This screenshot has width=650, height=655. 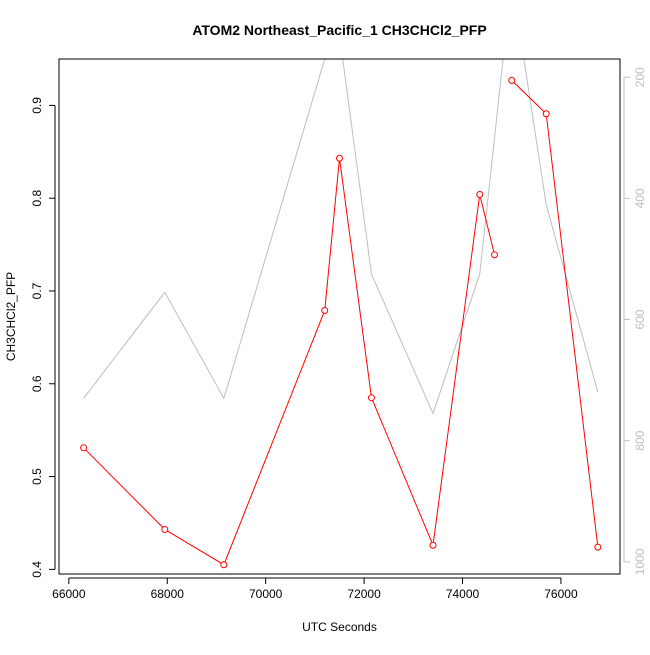 I want to click on y-tick-label: 0.6, so click(x=37, y=383).